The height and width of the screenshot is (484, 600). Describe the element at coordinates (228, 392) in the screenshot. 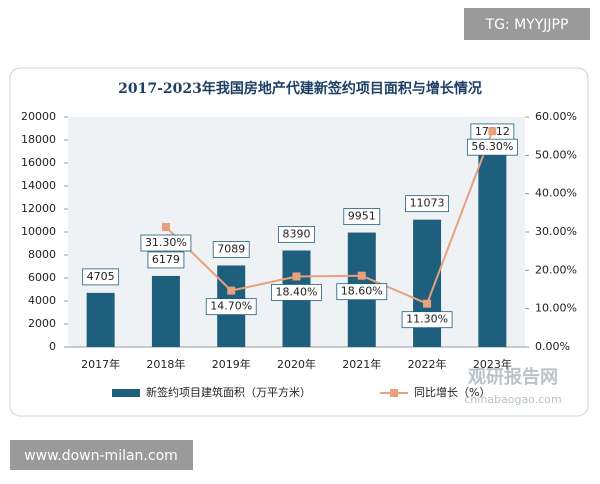

I see `legend-label: 新签约项目建筑面积（万平方米）` at that location.